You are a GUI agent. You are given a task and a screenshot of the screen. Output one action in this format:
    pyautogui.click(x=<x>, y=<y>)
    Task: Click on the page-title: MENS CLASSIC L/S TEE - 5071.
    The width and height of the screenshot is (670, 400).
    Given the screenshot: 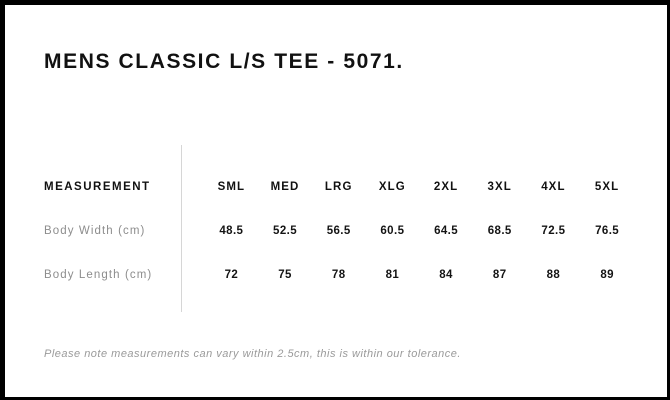 What is the action you would take?
    pyautogui.click(x=224, y=61)
    